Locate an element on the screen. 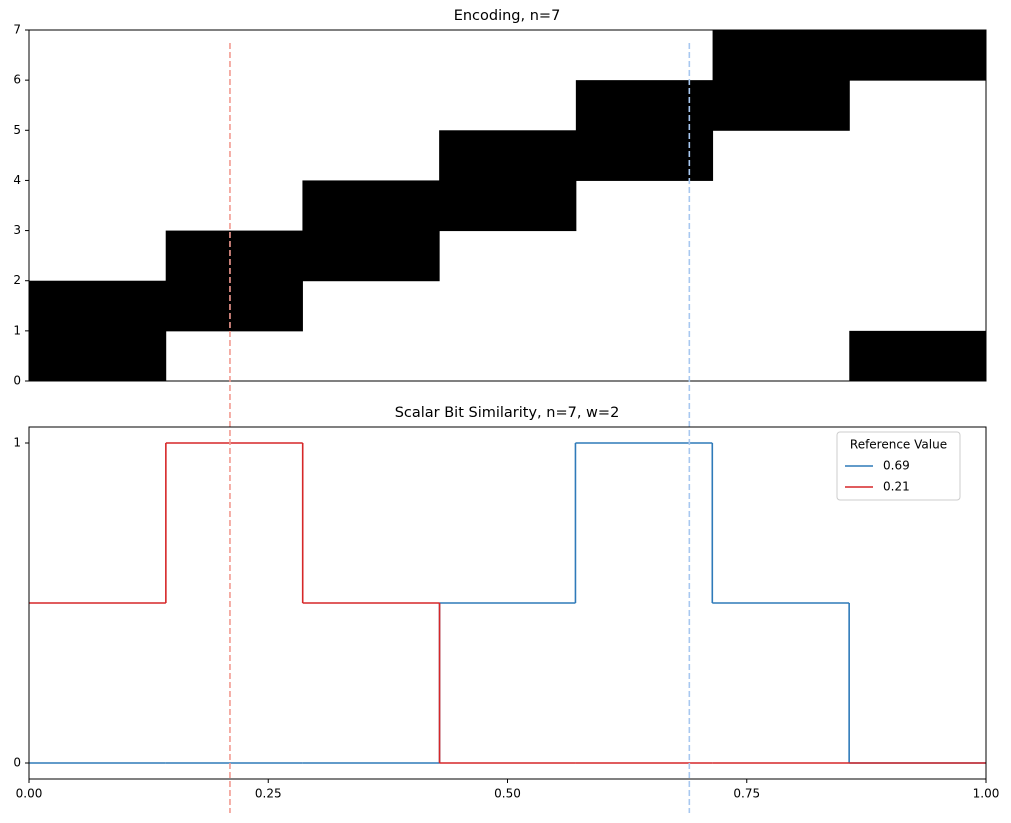  legend-title: Reference Value is located at coordinates (898, 445).